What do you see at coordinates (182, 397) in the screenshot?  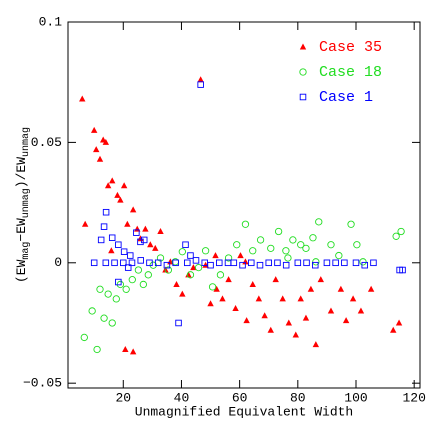 I see `x-tick-label: 40` at bounding box center [182, 397].